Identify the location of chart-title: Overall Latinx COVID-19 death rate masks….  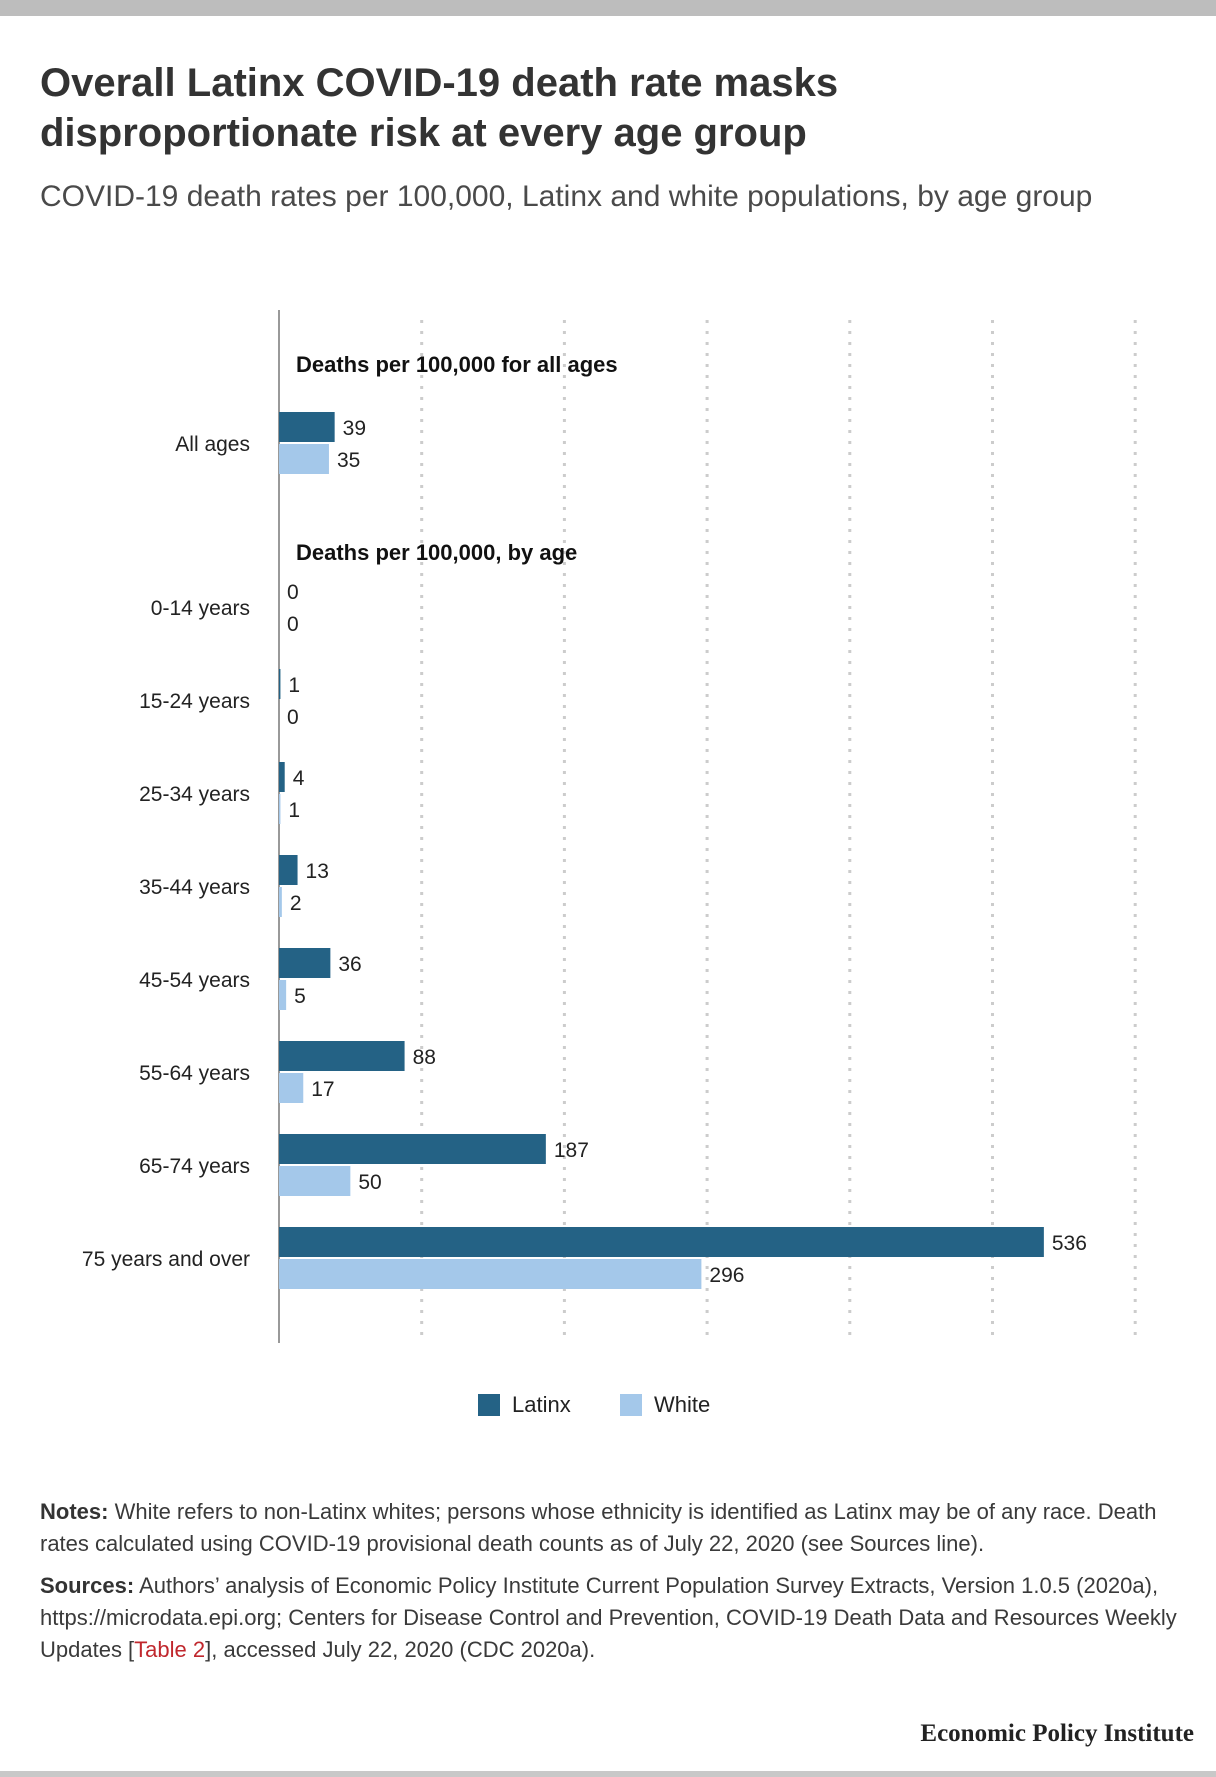
(439, 108).